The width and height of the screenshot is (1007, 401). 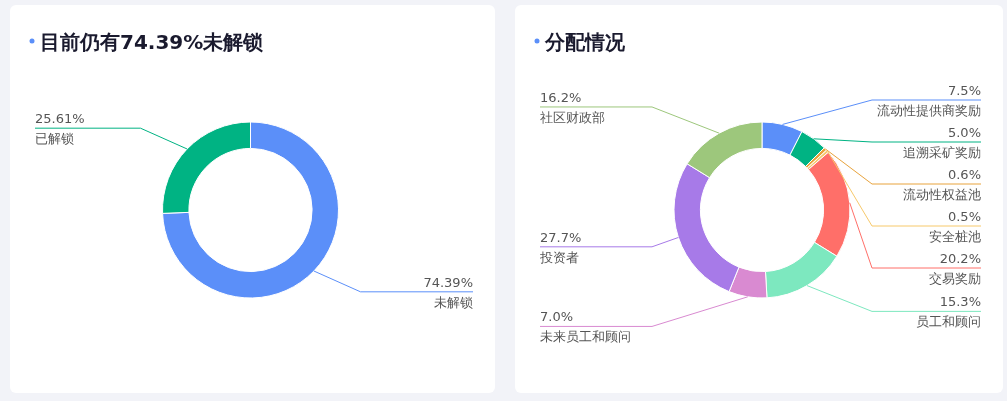 I want to click on data-label: 27.7%, so click(x=561, y=237).